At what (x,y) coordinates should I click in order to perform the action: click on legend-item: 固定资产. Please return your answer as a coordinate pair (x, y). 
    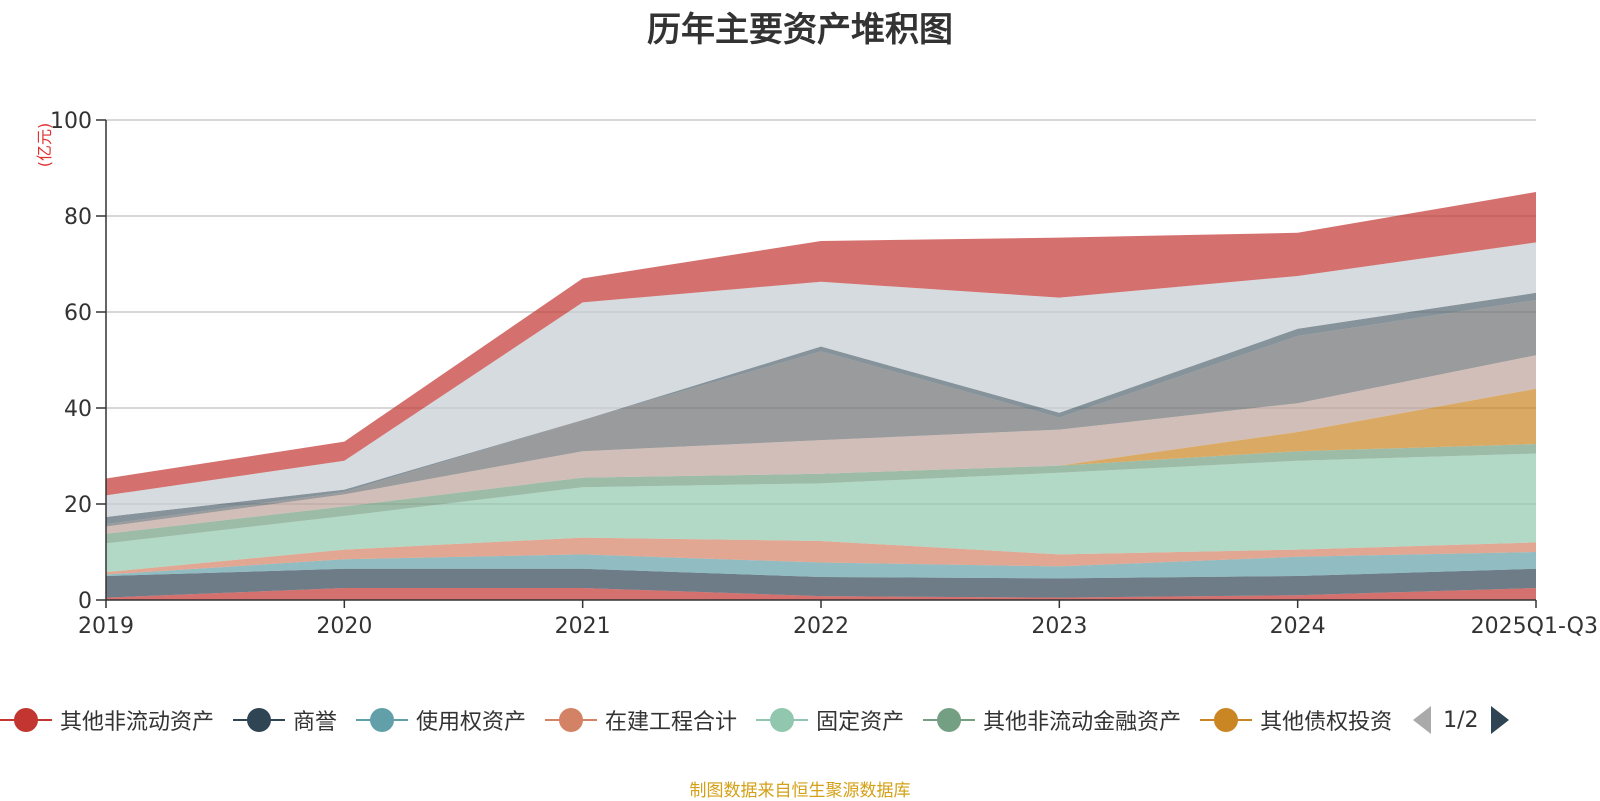
    Looking at the image, I should click on (830, 720).